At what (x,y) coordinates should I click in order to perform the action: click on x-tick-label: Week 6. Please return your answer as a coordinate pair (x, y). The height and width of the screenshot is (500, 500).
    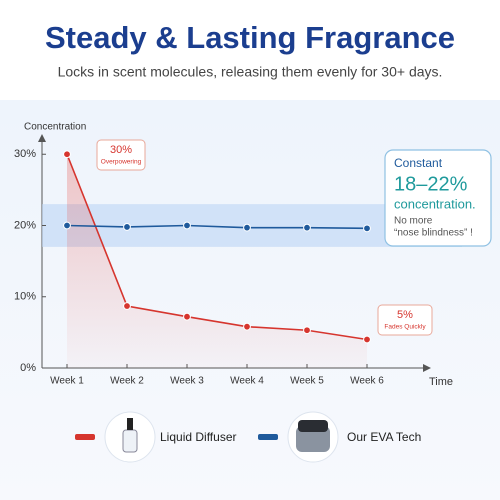
    Looking at the image, I should click on (367, 381).